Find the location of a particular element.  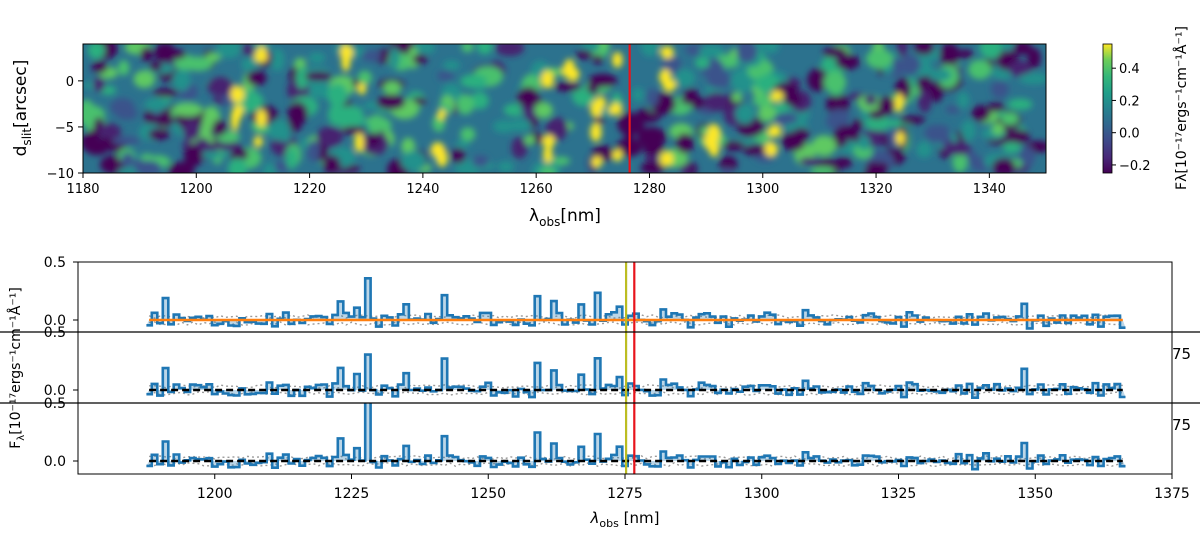

heatmap-x-tick-label: 1200 is located at coordinates (196, 189).